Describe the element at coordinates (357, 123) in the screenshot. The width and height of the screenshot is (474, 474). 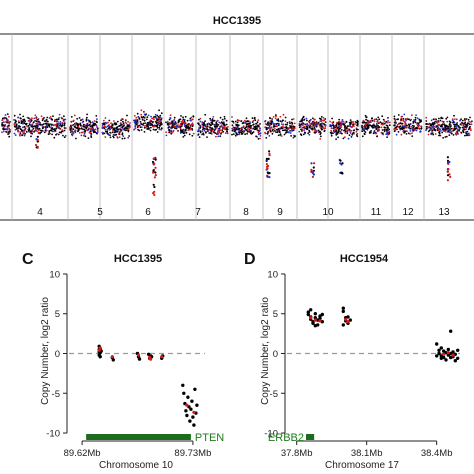
I see `genome-point-1960` at that location.